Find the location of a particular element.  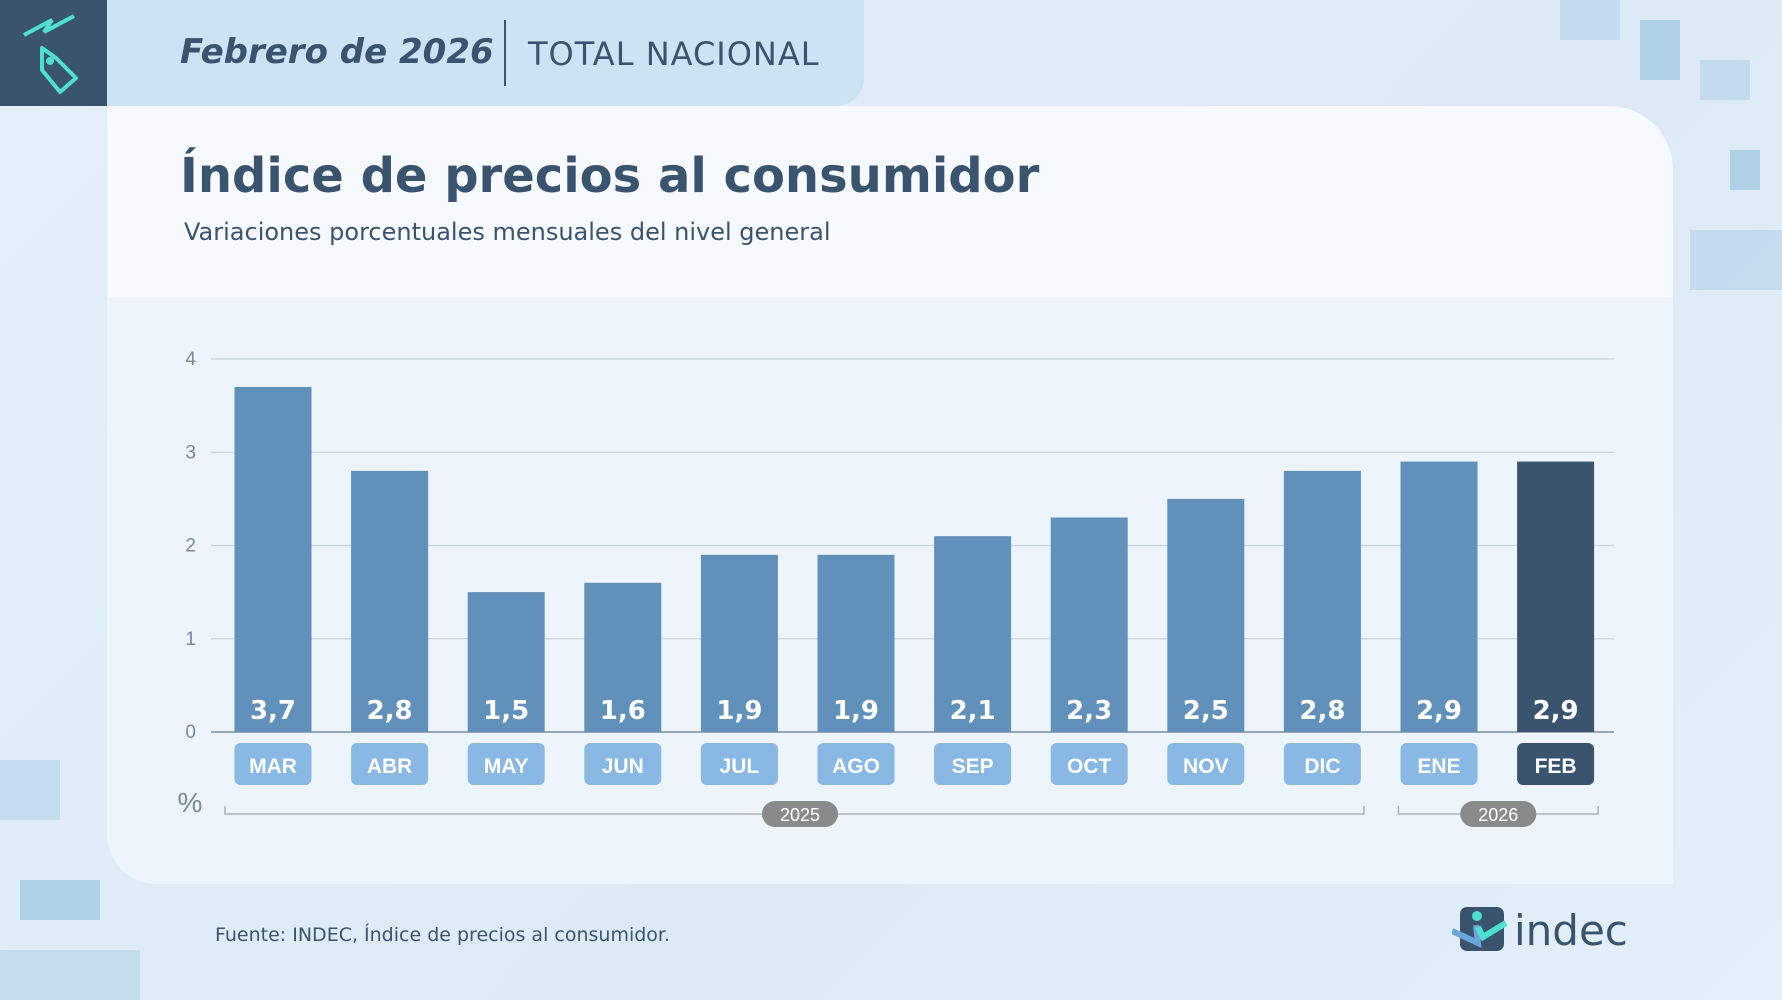

indec-logo: indec is located at coordinates (1540, 930).